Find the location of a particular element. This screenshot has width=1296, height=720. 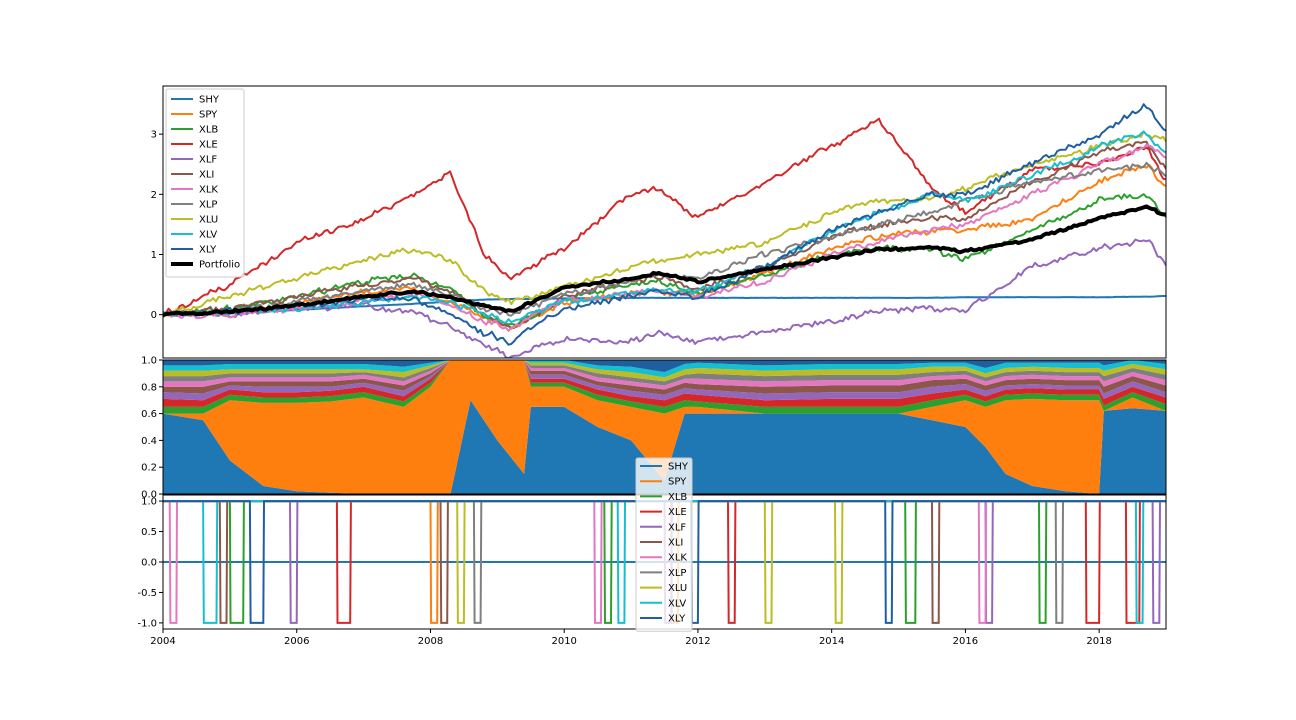

p1-ytick-label: 2 is located at coordinates (154, 195).